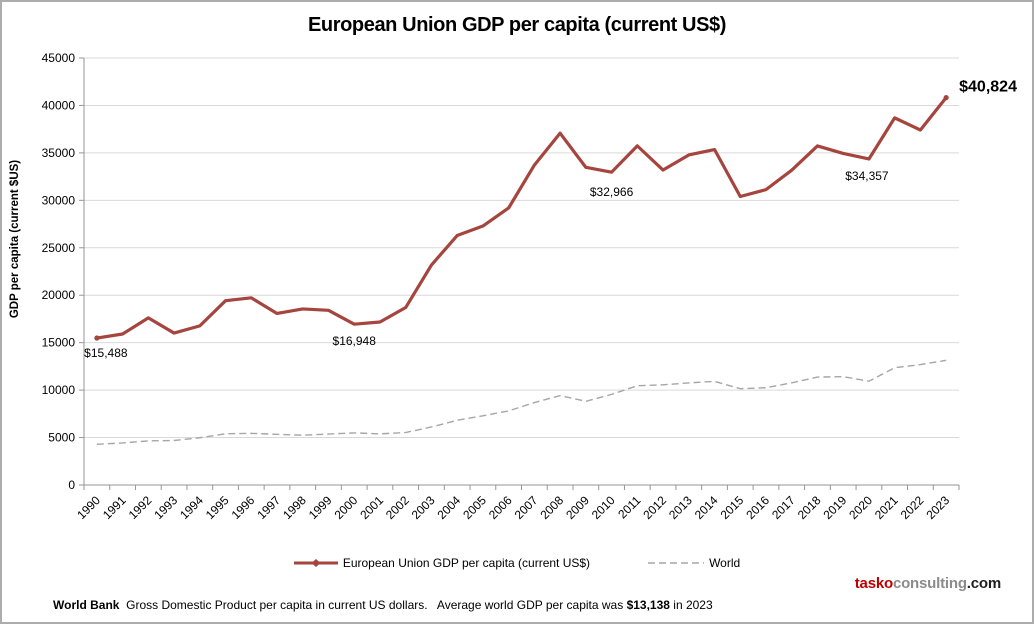  Describe the element at coordinates (61, 438) in the screenshot. I see `y-tick-label: 5000` at that location.